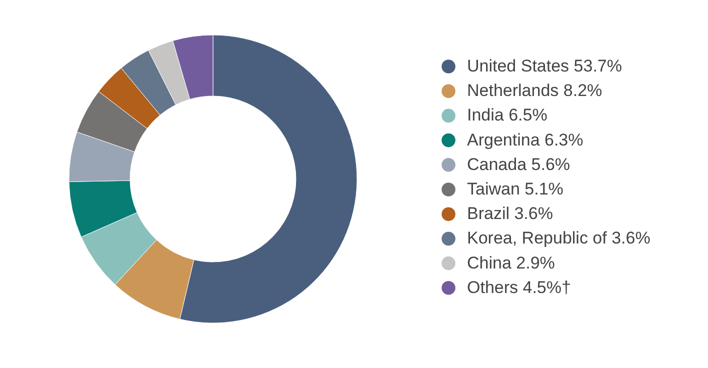 The width and height of the screenshot is (708, 368). Describe the element at coordinates (525, 140) in the screenshot. I see `legend-label: Argentina 6.3%` at that location.